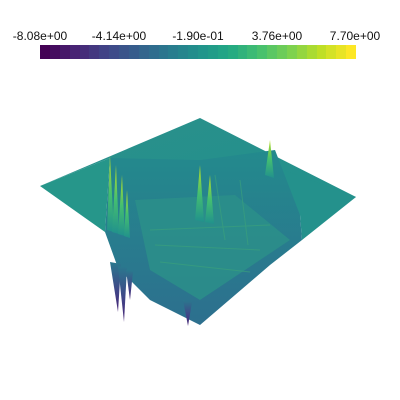 The image size is (400, 400). I want to click on tick-label-max: 7.70e+00, so click(355, 36).